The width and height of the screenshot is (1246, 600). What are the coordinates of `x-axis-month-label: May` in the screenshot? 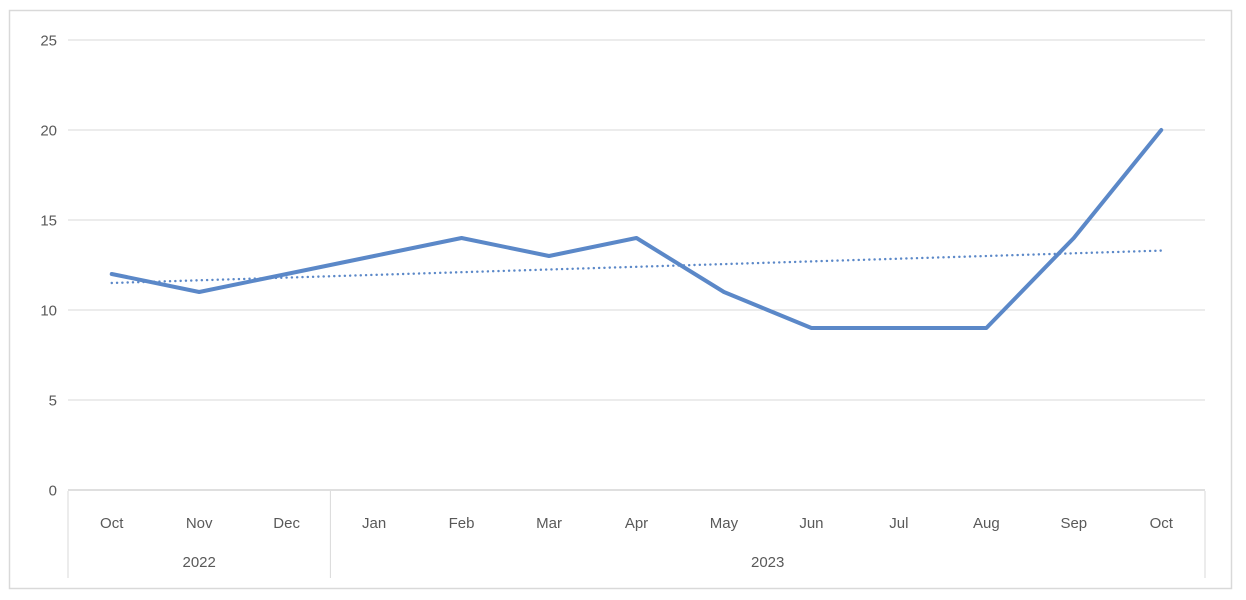 It's located at (724, 523).